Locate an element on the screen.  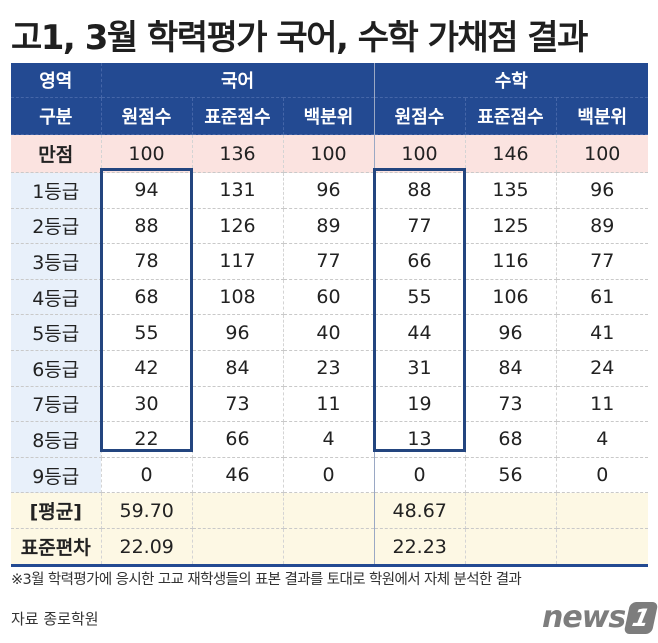
cell: 61 is located at coordinates (602, 297).